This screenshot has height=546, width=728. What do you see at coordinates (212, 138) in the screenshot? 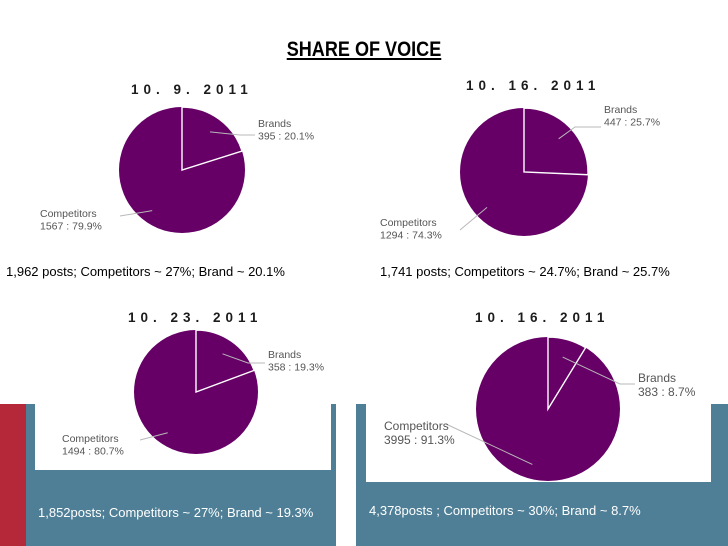
I see `pie-1-brands-slice` at bounding box center [212, 138].